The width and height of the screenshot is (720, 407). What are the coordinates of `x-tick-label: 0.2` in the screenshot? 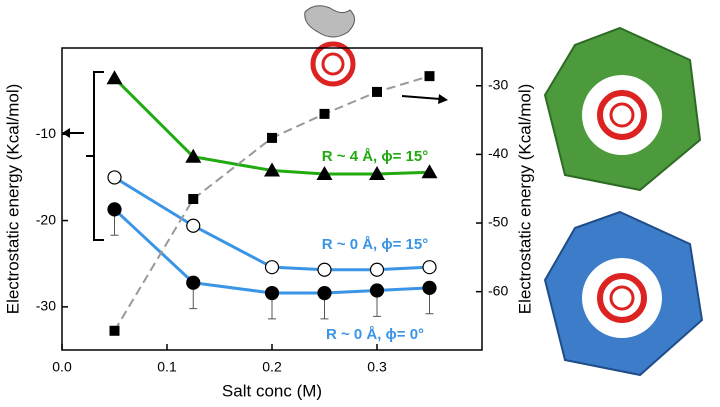 It's located at (272, 367).